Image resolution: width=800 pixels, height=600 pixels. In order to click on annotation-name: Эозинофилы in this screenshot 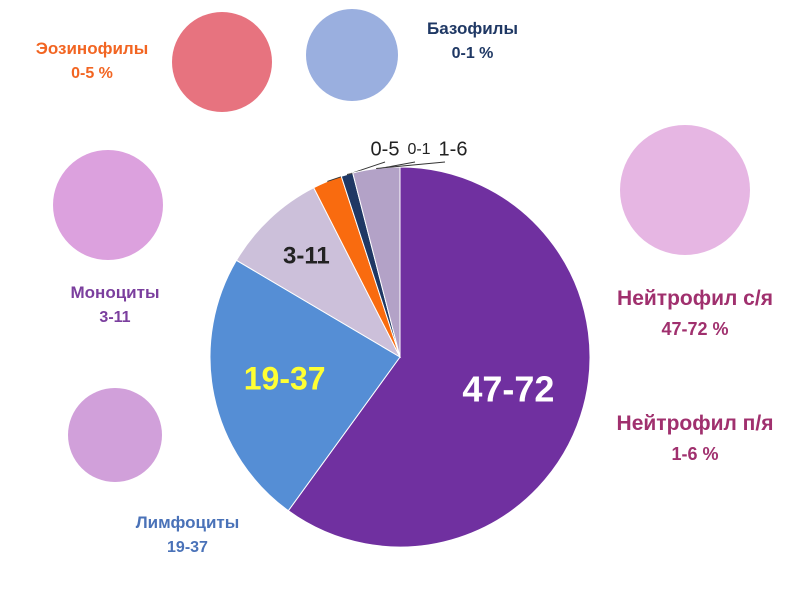, I will do `click(92, 48)`.